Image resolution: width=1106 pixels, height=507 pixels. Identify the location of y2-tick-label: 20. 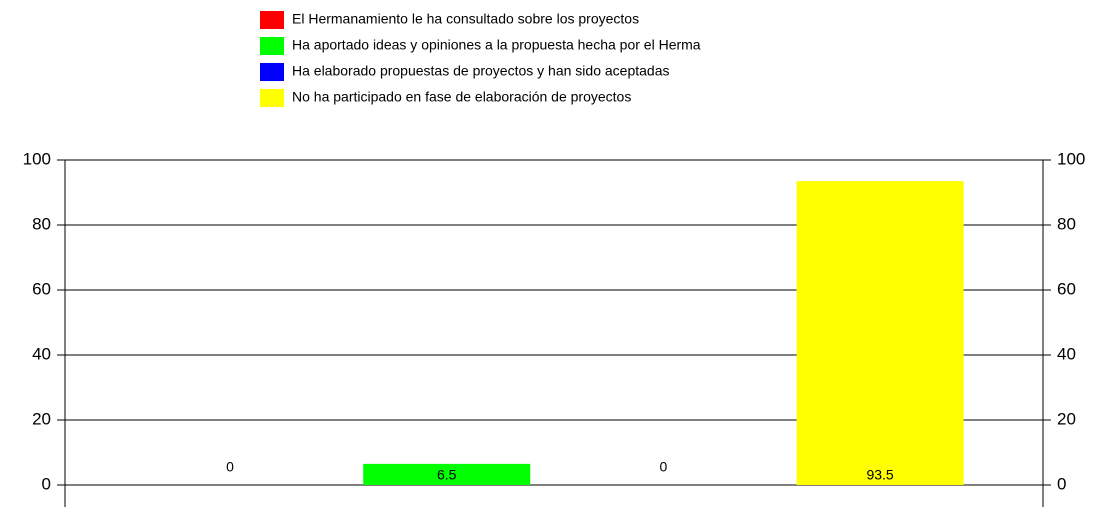
(1066, 418).